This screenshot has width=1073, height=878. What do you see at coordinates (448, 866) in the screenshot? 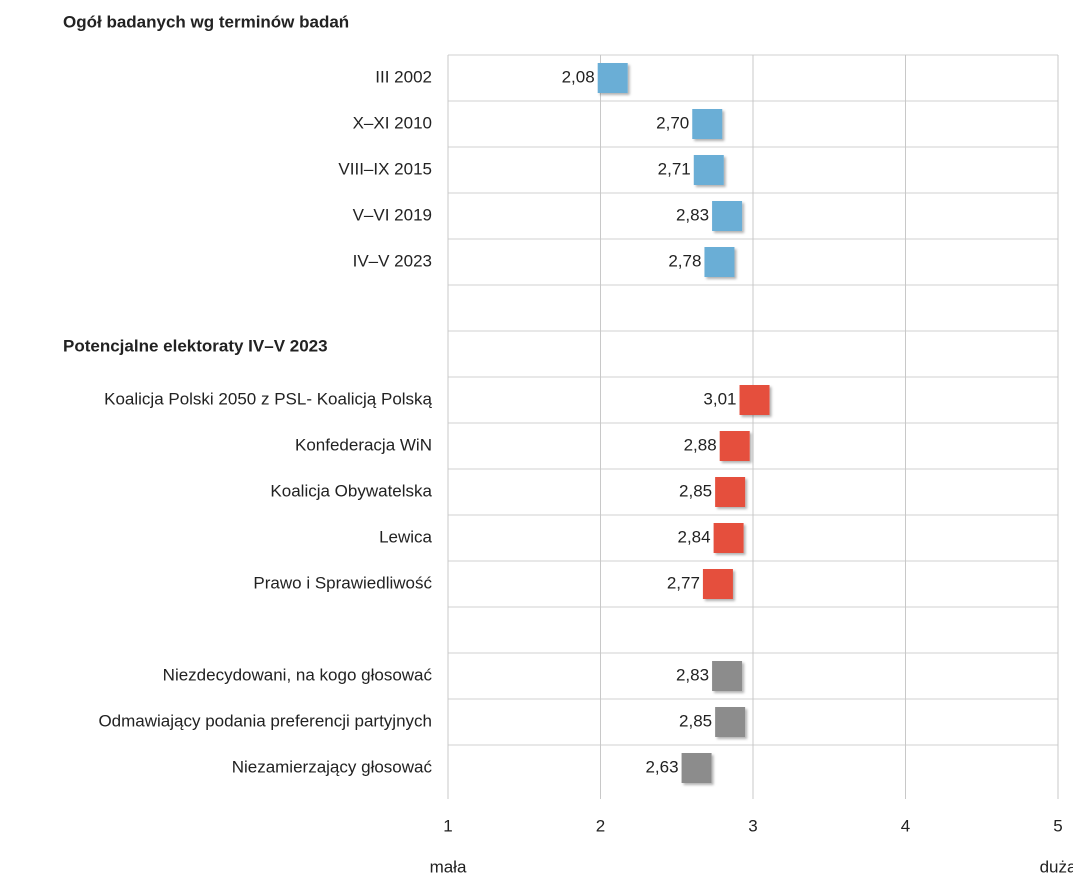
I see `x-end-label: mała` at bounding box center [448, 866].